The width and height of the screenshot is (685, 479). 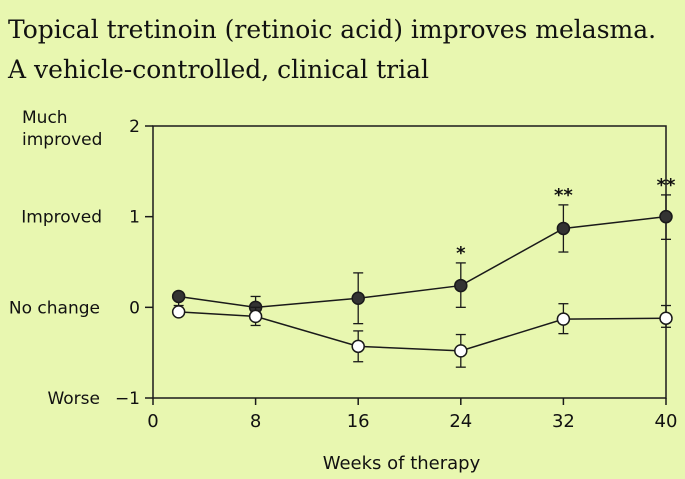 What do you see at coordinates (62, 140) in the screenshot?
I see `y-category-label: improved` at bounding box center [62, 140].